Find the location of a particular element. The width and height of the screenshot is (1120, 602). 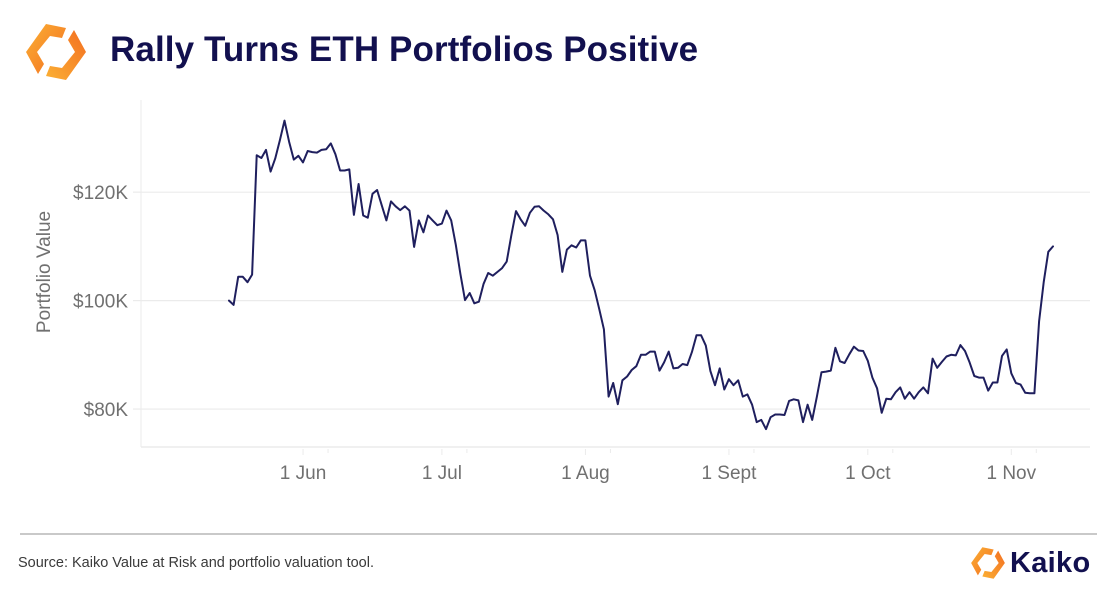

y-axis-label: Portfolio Value is located at coordinates (44, 272).